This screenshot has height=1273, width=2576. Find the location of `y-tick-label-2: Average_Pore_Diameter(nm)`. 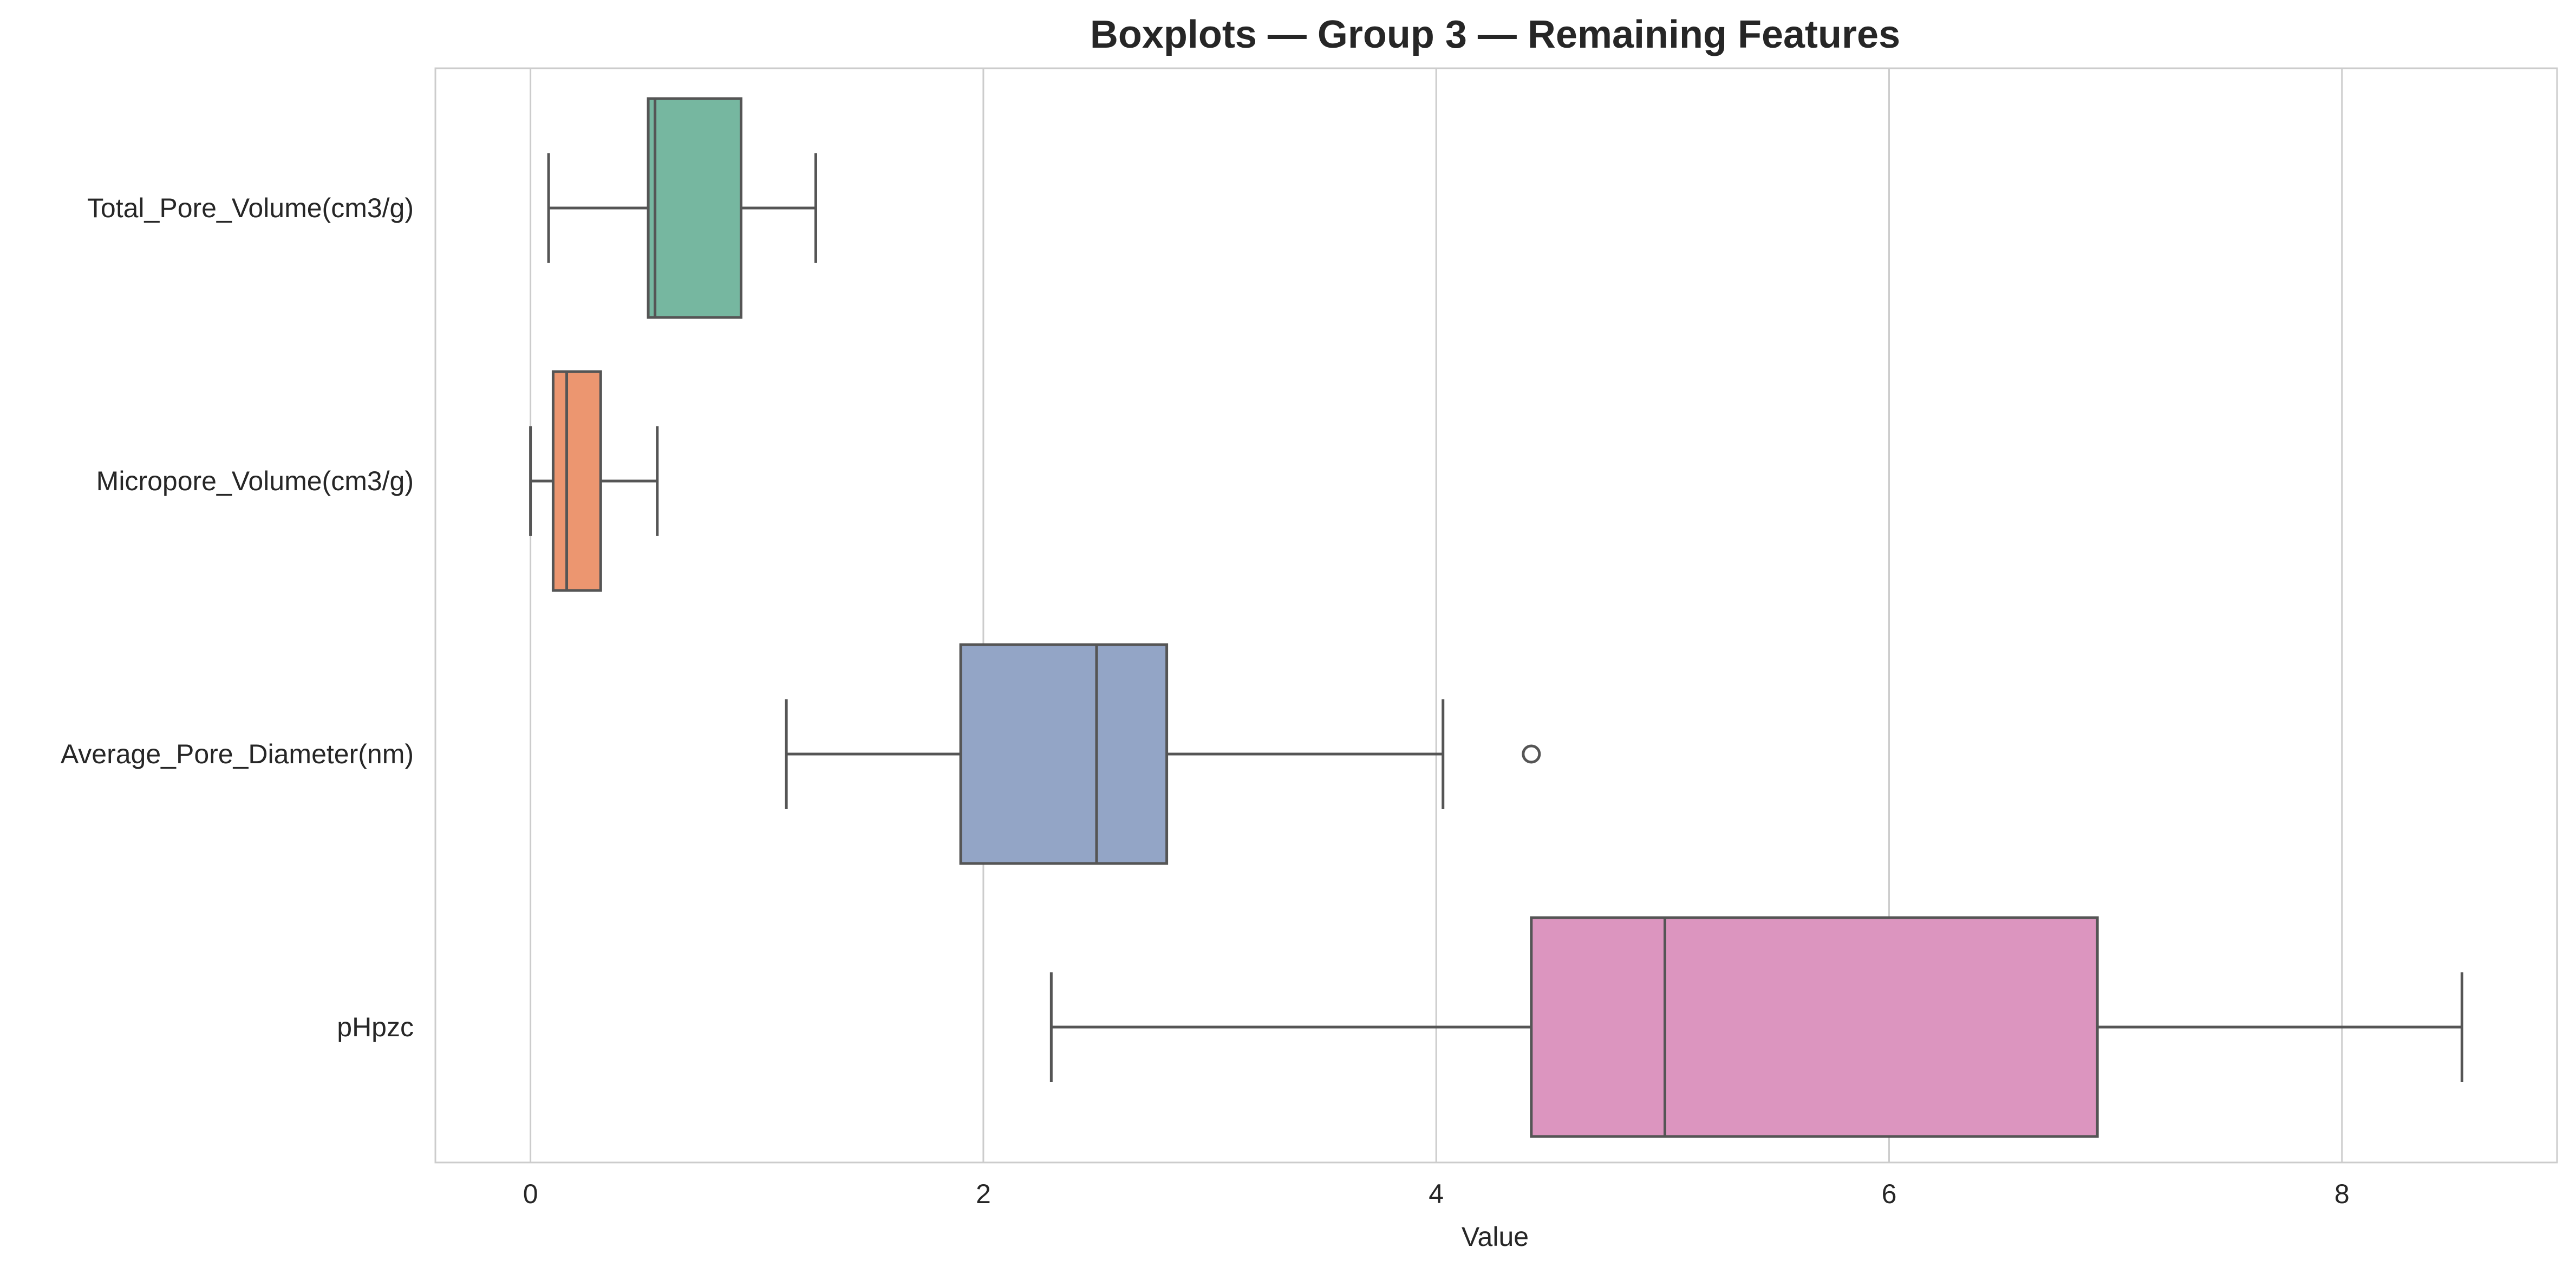

y-tick-label-2: Average_Pore_Diameter(nm) is located at coordinates (237, 754).